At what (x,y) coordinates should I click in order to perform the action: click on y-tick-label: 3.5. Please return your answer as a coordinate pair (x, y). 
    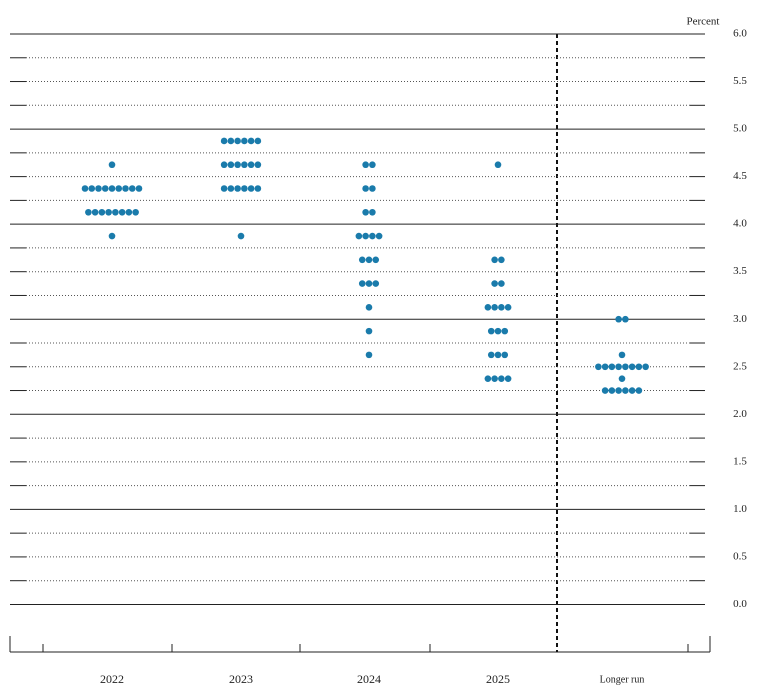
    Looking at the image, I should click on (740, 271).